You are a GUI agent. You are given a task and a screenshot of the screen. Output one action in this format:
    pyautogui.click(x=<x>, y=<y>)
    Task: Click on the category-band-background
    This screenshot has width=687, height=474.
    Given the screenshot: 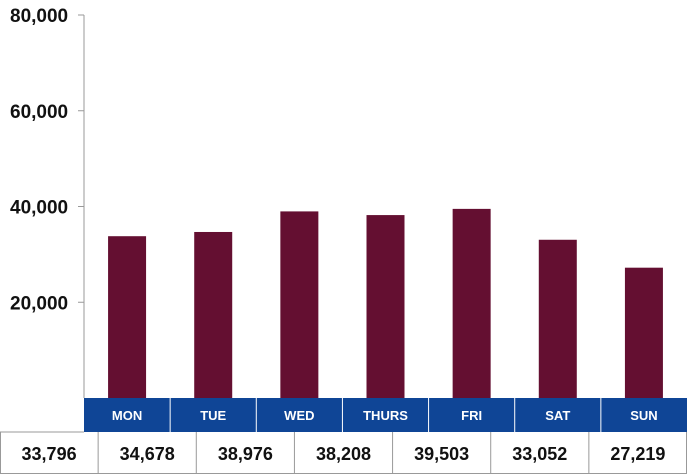 What is the action you would take?
    pyautogui.click(x=385, y=415)
    